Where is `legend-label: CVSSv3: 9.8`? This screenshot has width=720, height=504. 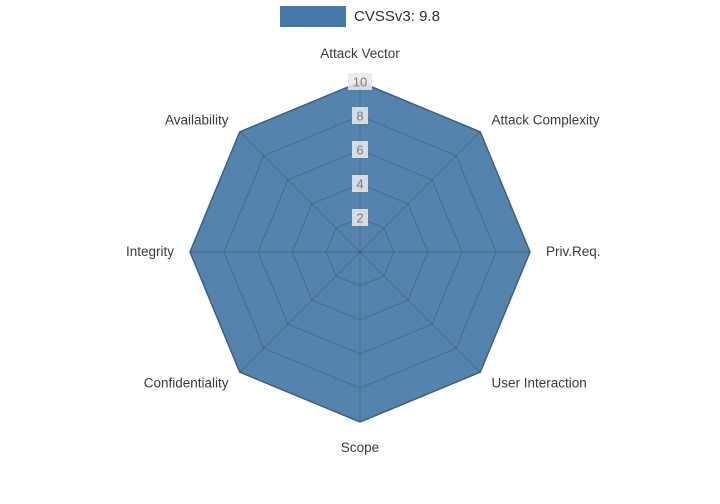
legend-label: CVSSv3: 9.8 is located at coordinates (397, 16).